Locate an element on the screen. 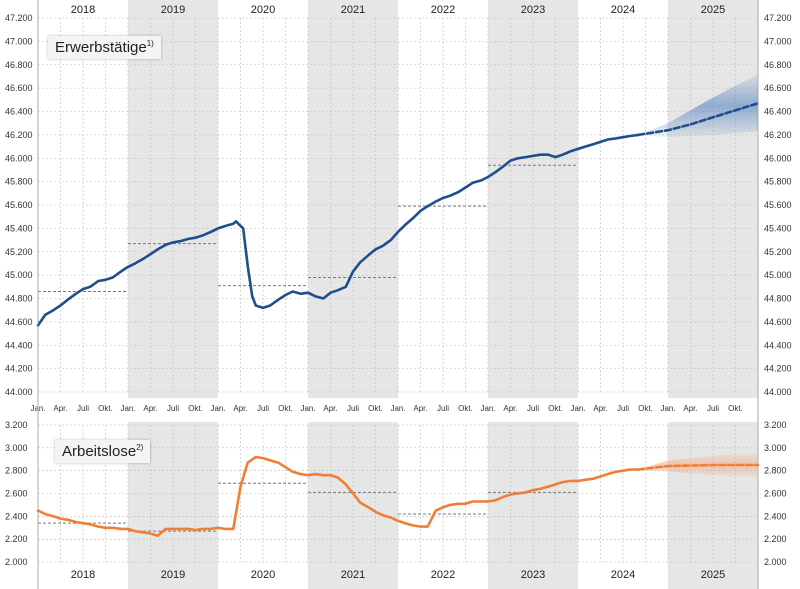 This screenshot has width=800, height=589. year-label-bottom: 2023 is located at coordinates (533, 575).